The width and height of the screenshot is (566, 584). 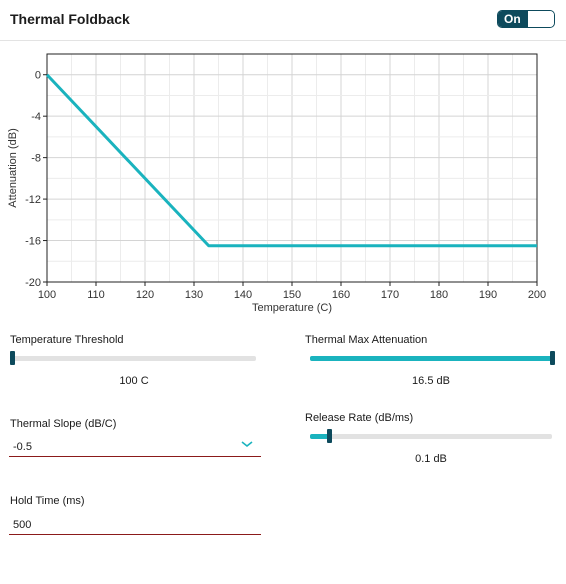 What do you see at coordinates (488, 295) in the screenshot?
I see `x-tick-label: 190` at bounding box center [488, 295].